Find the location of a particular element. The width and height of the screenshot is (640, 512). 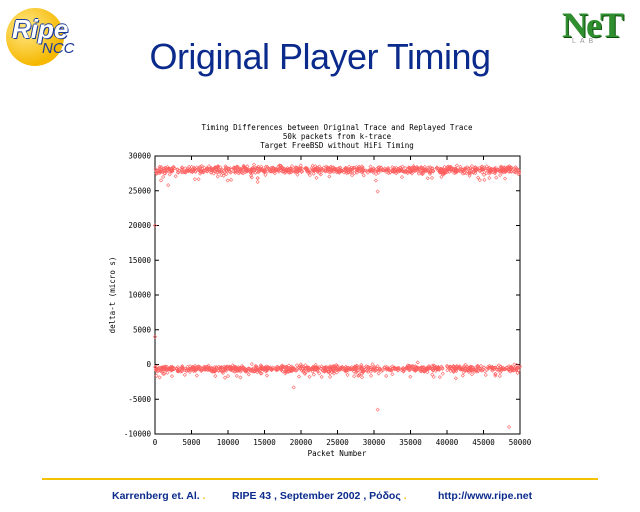

x-tick-label: 15000 is located at coordinates (264, 442).